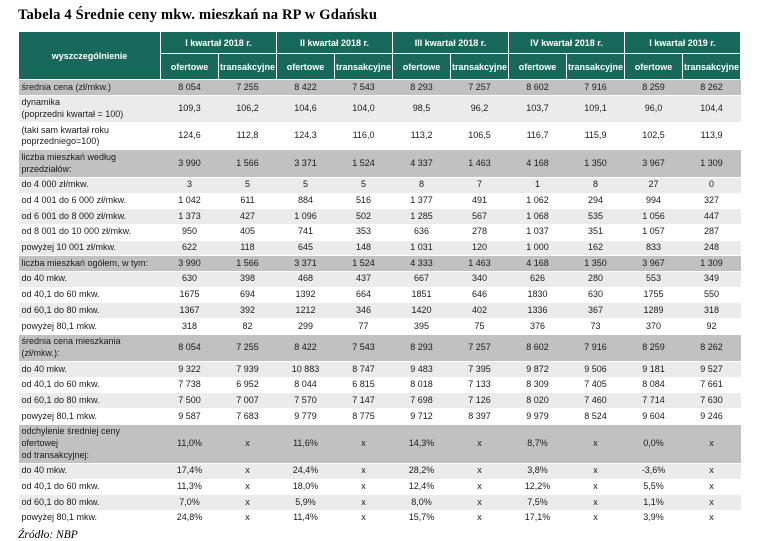 The height and width of the screenshot is (541, 758). What do you see at coordinates (479, 248) in the screenshot?
I see `data-cell: 120` at bounding box center [479, 248].